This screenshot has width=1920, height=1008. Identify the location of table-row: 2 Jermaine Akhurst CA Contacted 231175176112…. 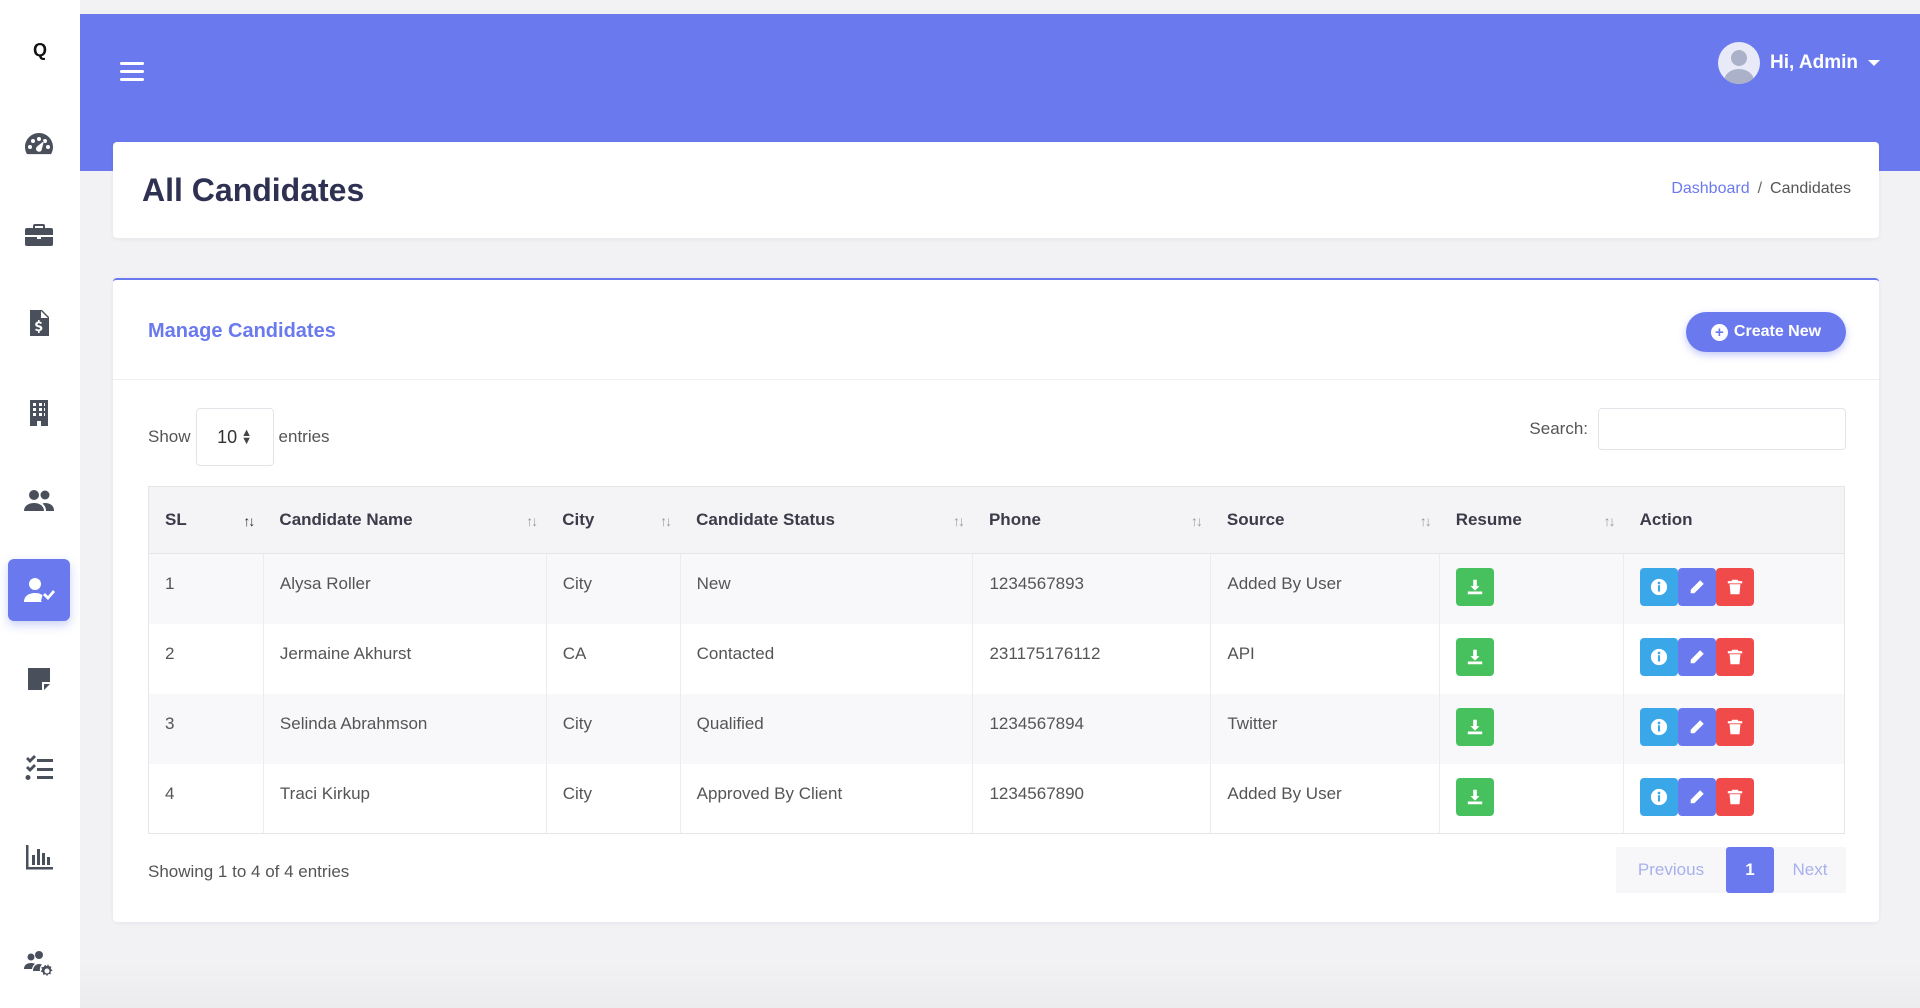
(996, 658).